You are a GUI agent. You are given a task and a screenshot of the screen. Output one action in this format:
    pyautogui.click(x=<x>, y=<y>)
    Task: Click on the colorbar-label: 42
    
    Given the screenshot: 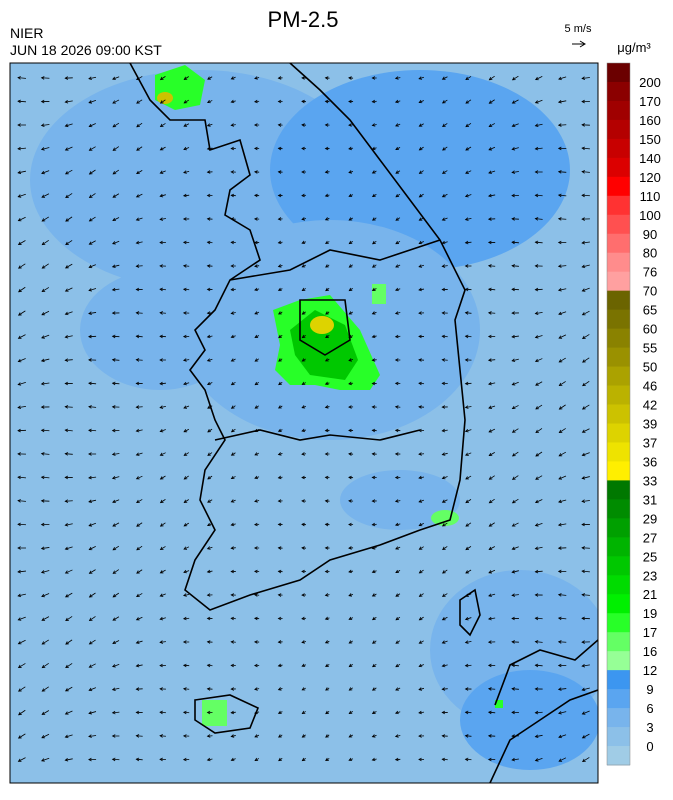 What is the action you would take?
    pyautogui.click(x=650, y=405)
    